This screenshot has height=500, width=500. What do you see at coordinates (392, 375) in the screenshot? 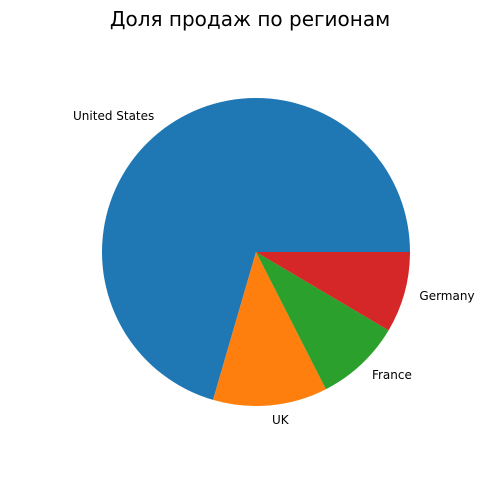
I see `pie-label-france: France` at bounding box center [392, 375].